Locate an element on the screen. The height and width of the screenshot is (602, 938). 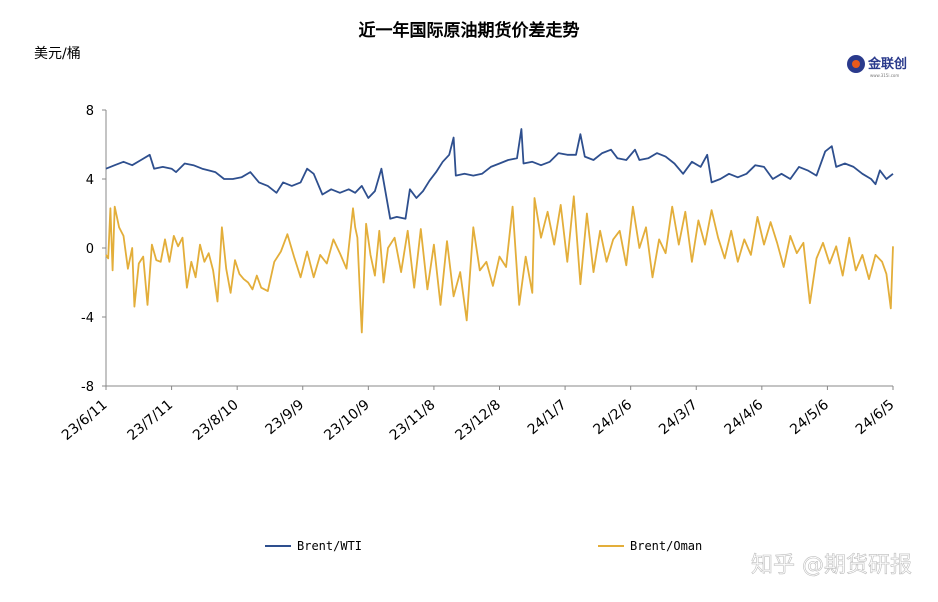
legend: Brent/WTI Brent/Oman is located at coordinates (483, 546).